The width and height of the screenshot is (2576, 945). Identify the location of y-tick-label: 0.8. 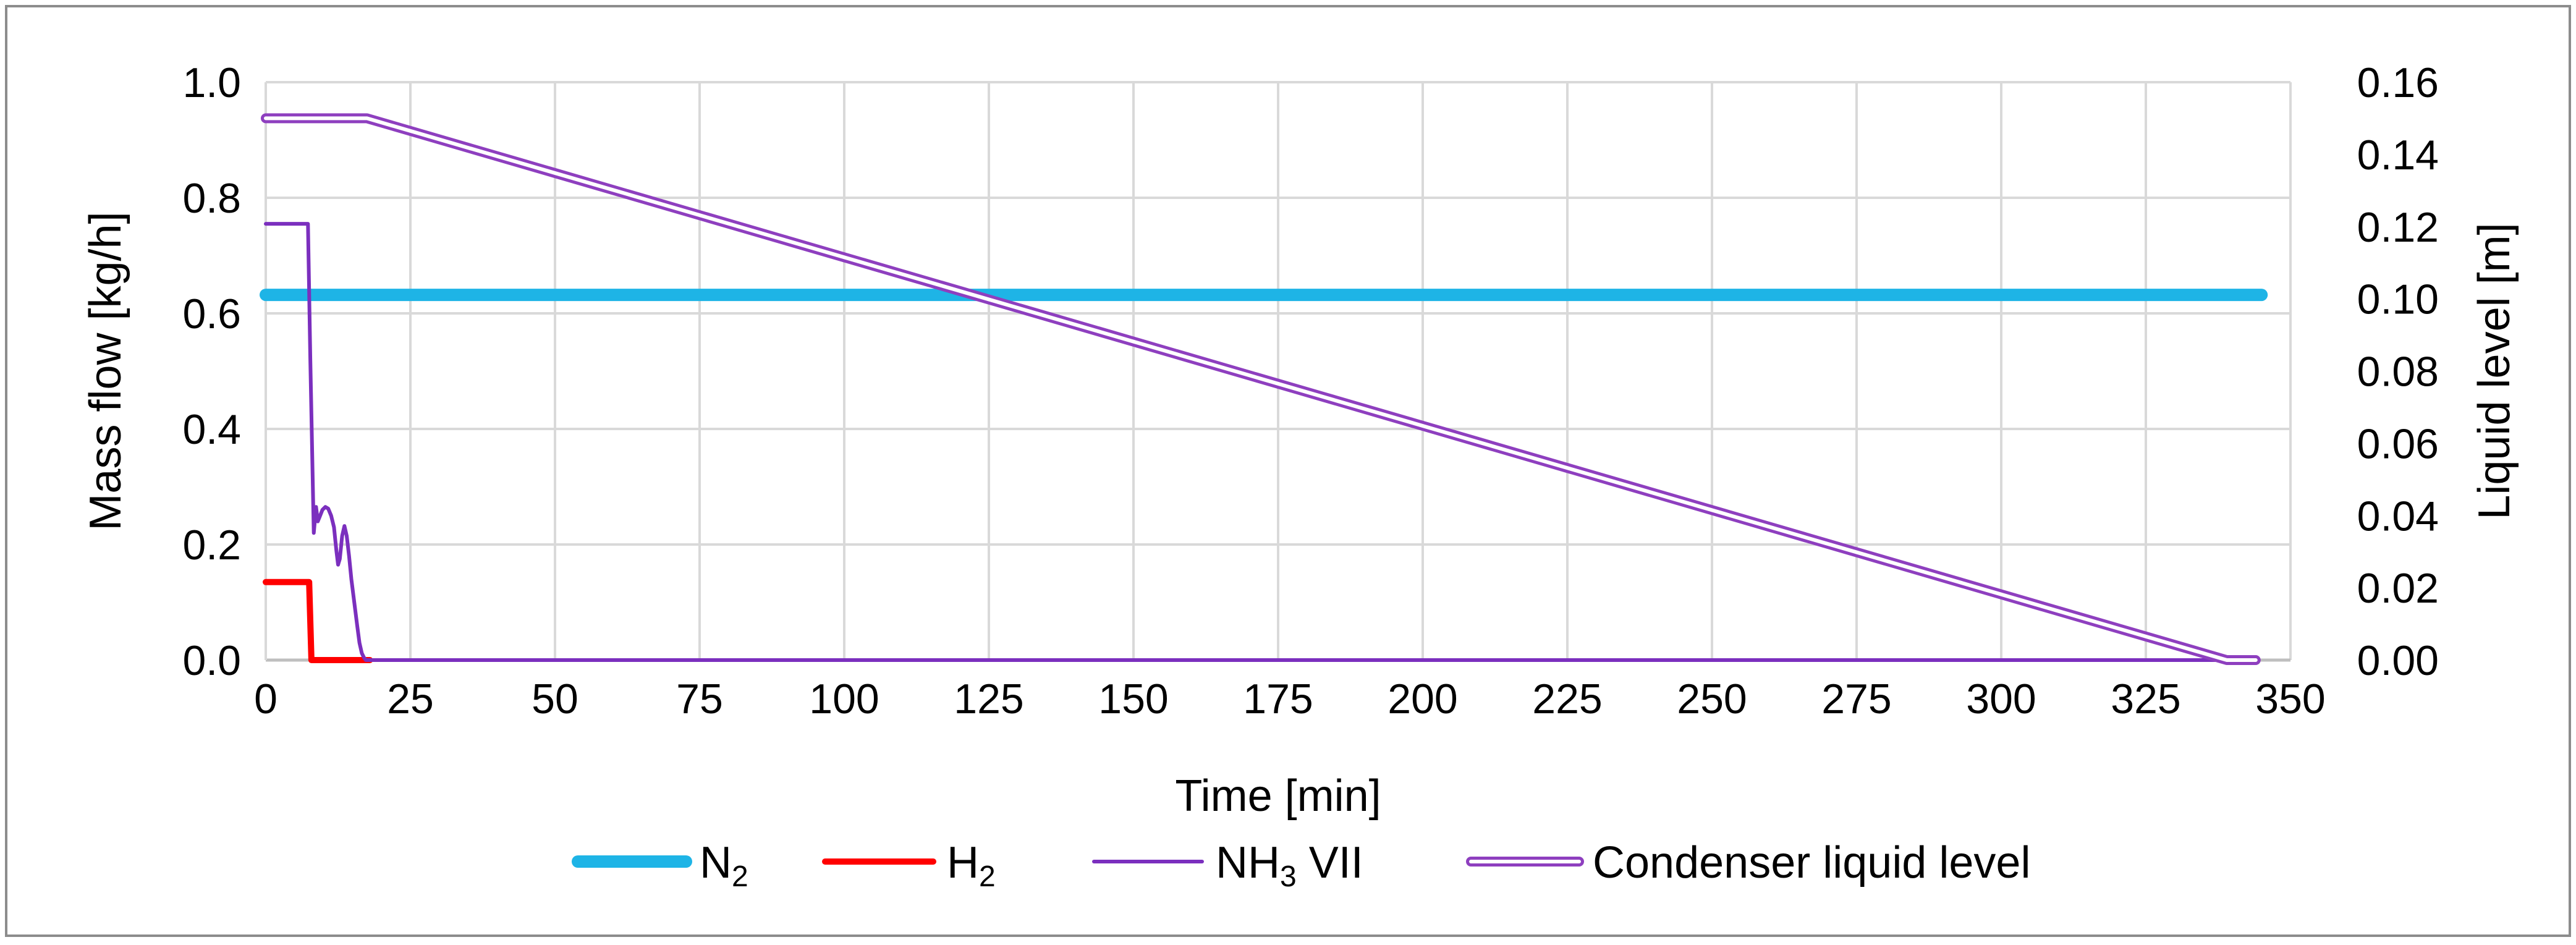
(211, 199).